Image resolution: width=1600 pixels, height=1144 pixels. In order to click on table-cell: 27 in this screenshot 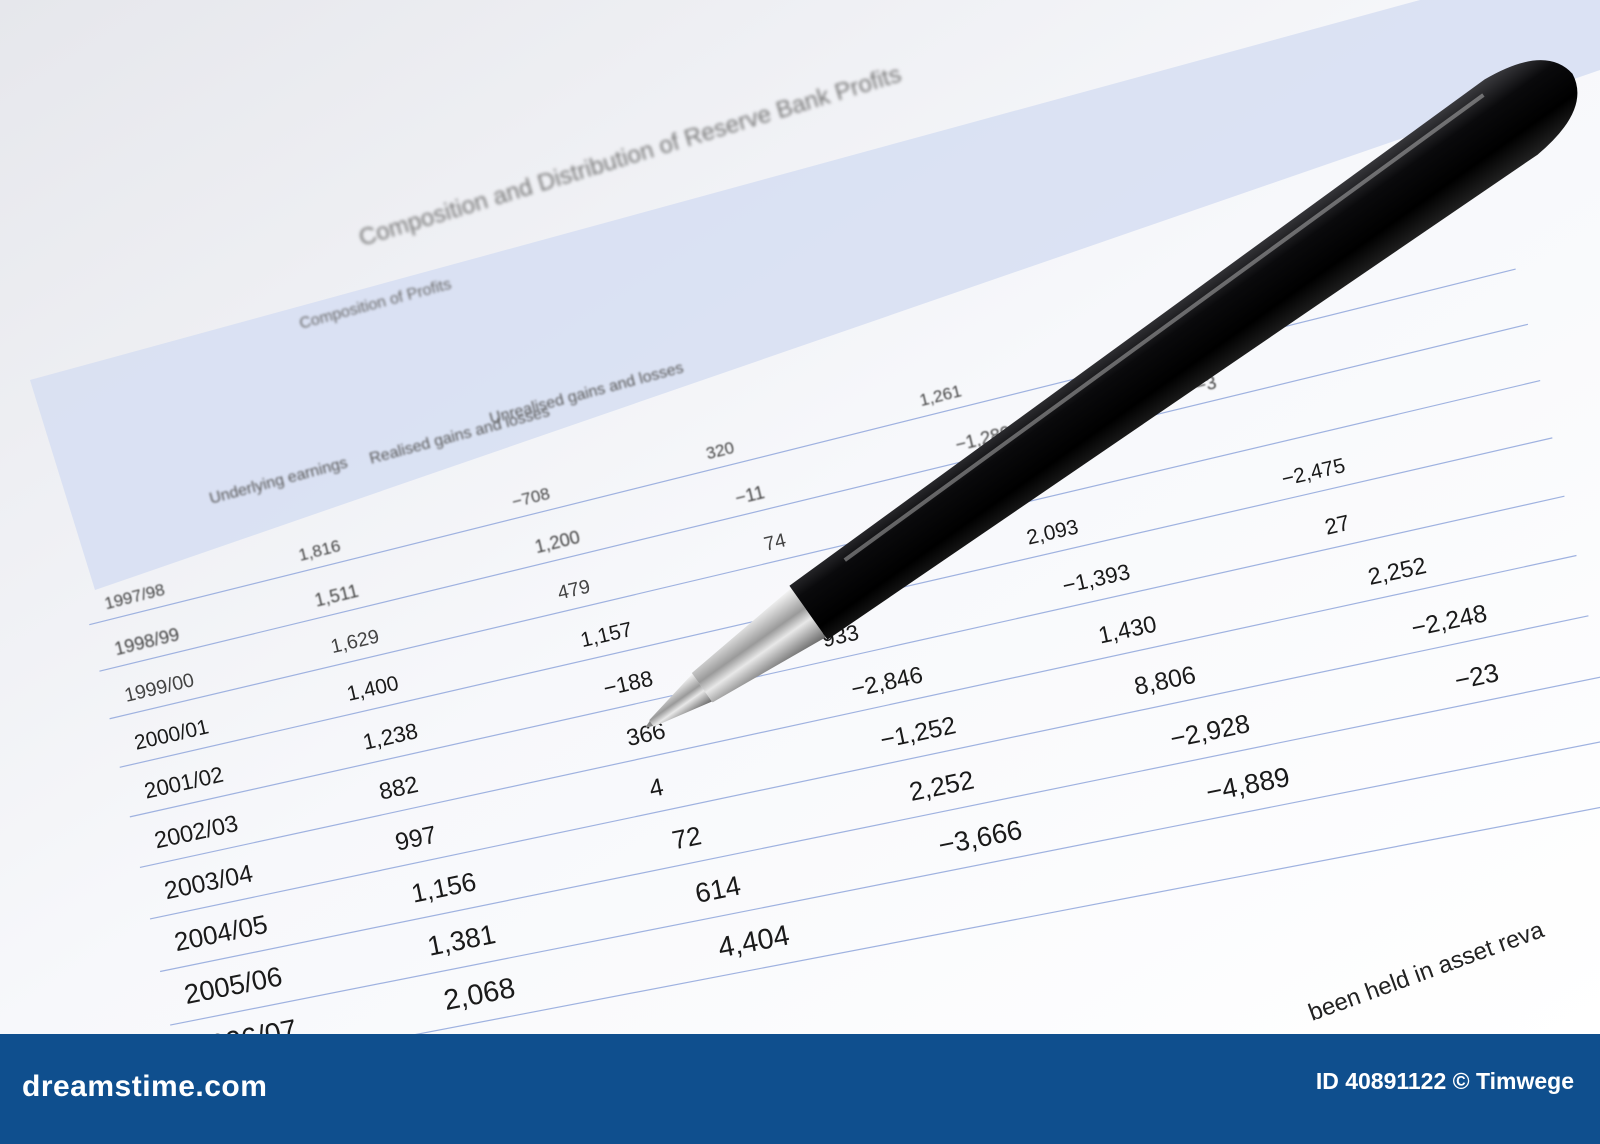, I will do `click(1337, 525)`.